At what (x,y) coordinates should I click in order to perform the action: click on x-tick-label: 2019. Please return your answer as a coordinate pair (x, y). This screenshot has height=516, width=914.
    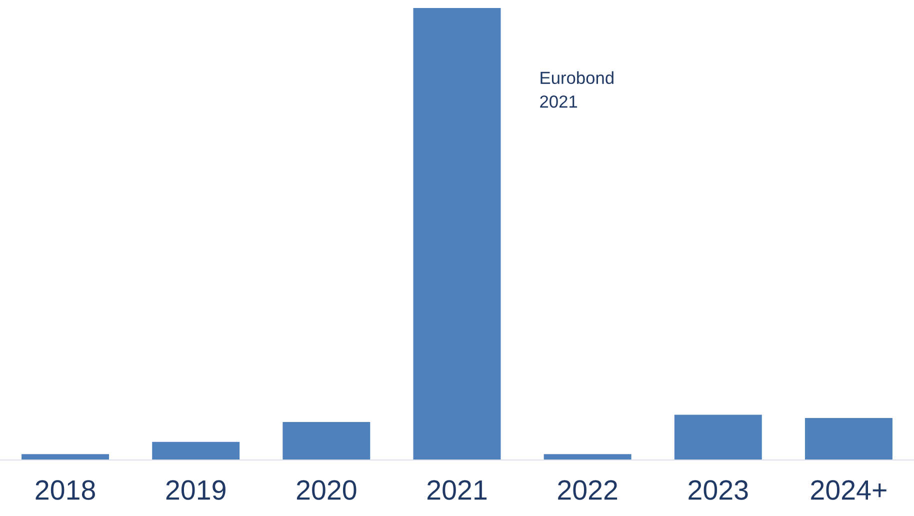
    Looking at the image, I should click on (196, 490).